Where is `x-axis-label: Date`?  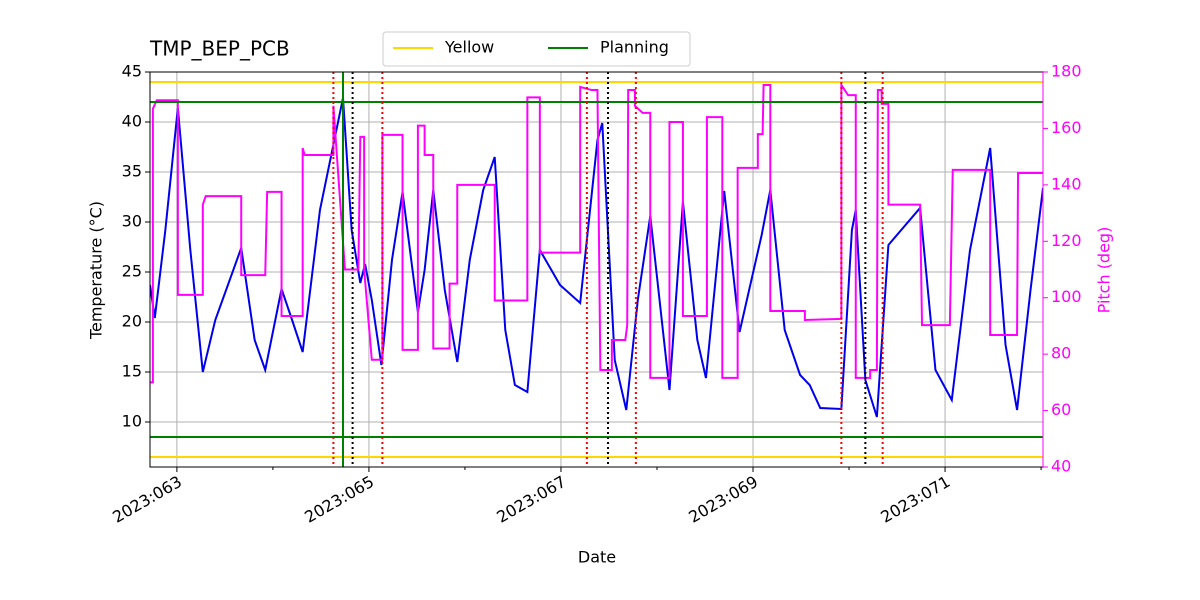
x-axis-label: Date is located at coordinates (597, 557).